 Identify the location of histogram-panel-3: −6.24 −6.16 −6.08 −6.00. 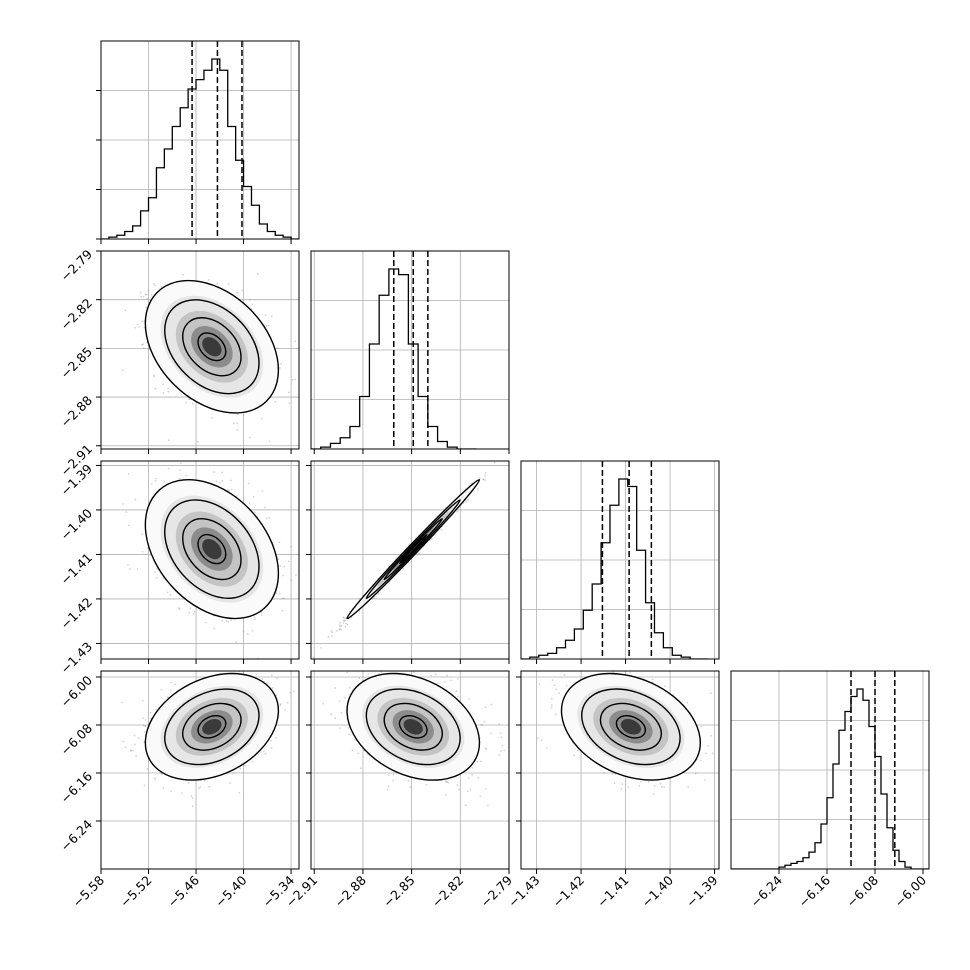
(830, 790).